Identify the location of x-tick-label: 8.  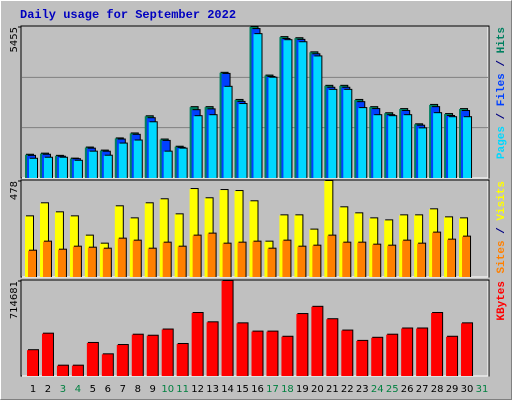
(138, 389).